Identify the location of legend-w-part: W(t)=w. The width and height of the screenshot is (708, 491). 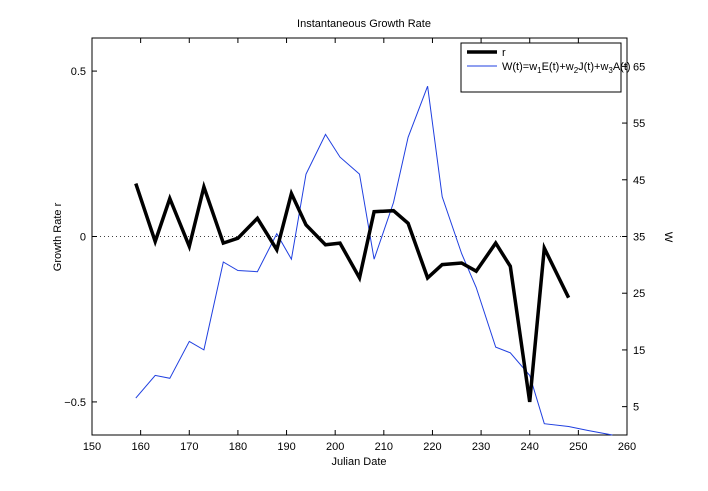
(519, 67).